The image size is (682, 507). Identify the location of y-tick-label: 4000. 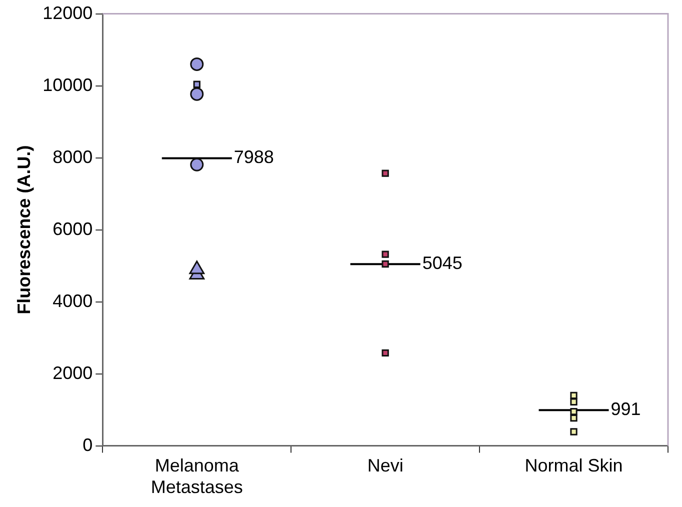
(72, 300).